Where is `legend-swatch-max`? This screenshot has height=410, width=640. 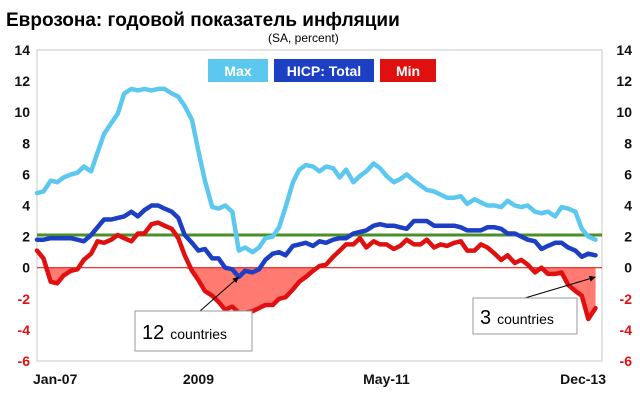 legend-swatch-max is located at coordinates (238, 70).